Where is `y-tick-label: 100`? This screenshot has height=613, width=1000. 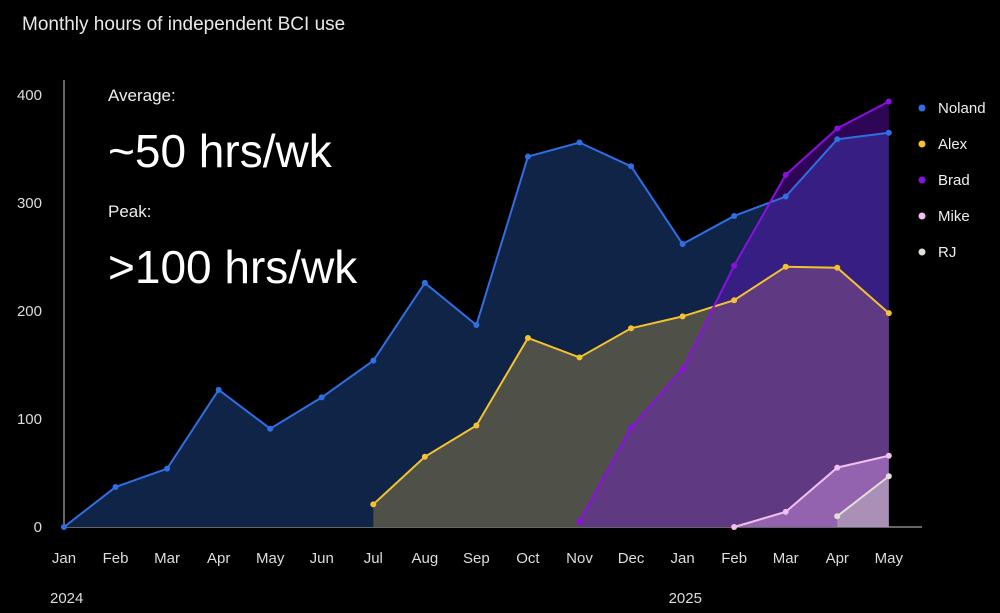 y-tick-label: 100 is located at coordinates (29, 419).